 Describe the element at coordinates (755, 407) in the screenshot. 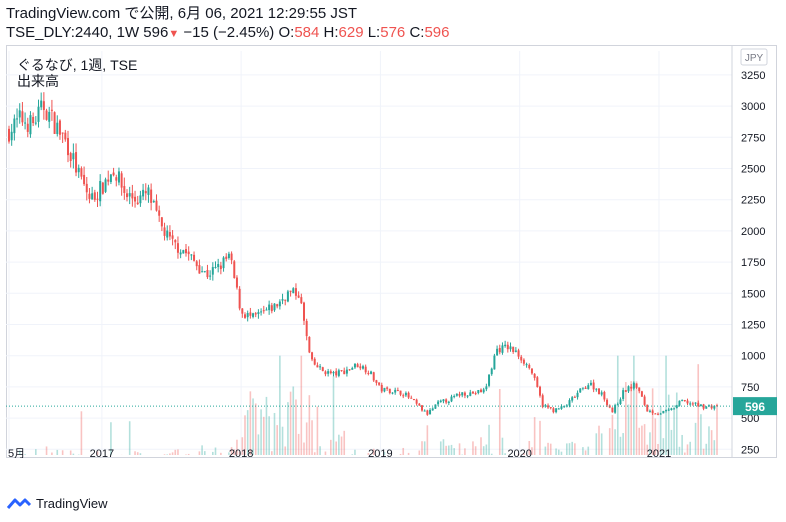

I see `last-price-label: 596` at that location.